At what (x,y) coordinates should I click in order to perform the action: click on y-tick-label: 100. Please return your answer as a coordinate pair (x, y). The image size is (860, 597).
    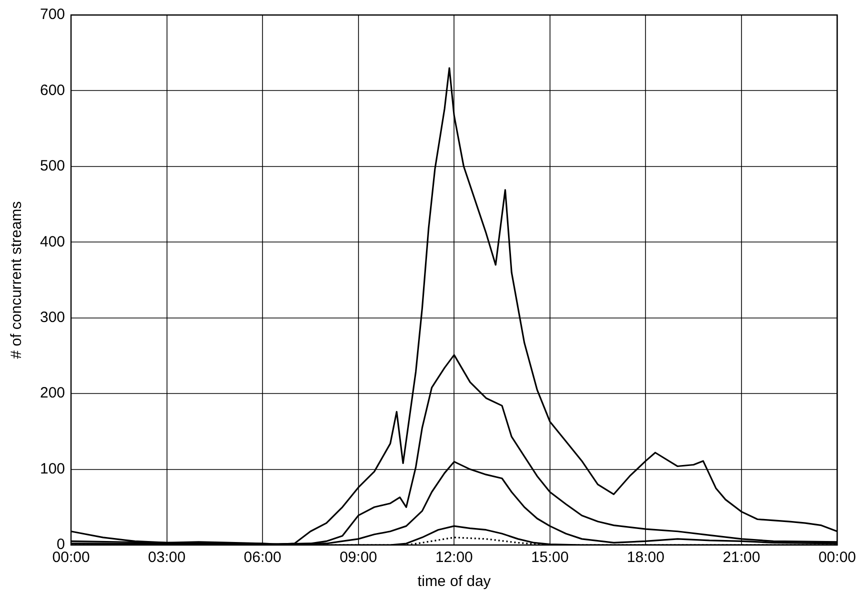
    Looking at the image, I should click on (53, 469).